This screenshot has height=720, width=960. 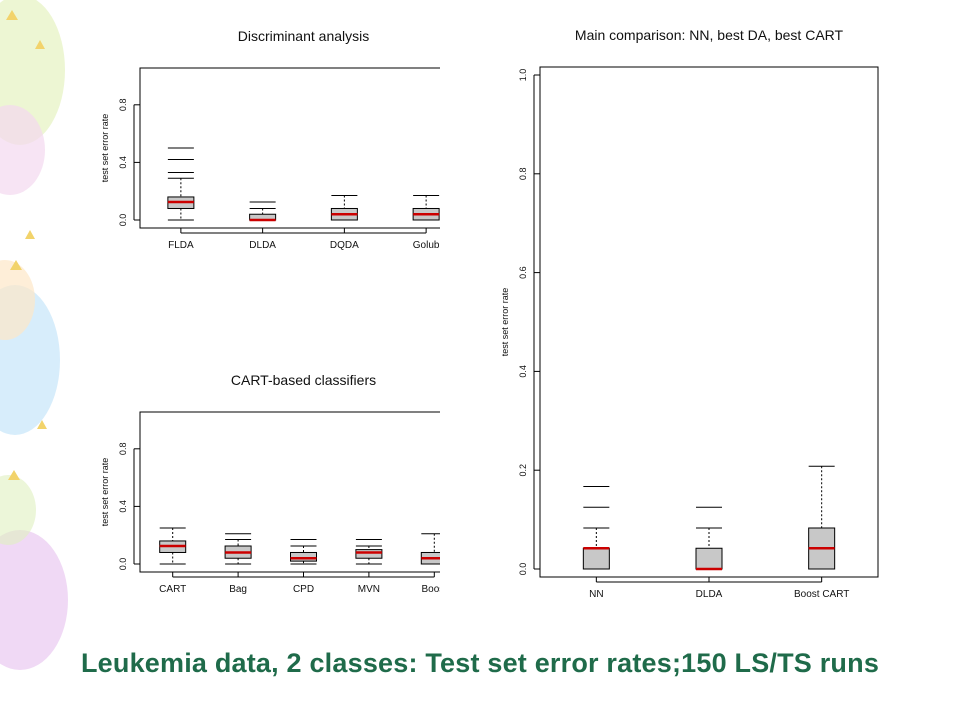 What do you see at coordinates (303, 380) in the screenshot?
I see `chart-title: CART-based classifiers` at bounding box center [303, 380].